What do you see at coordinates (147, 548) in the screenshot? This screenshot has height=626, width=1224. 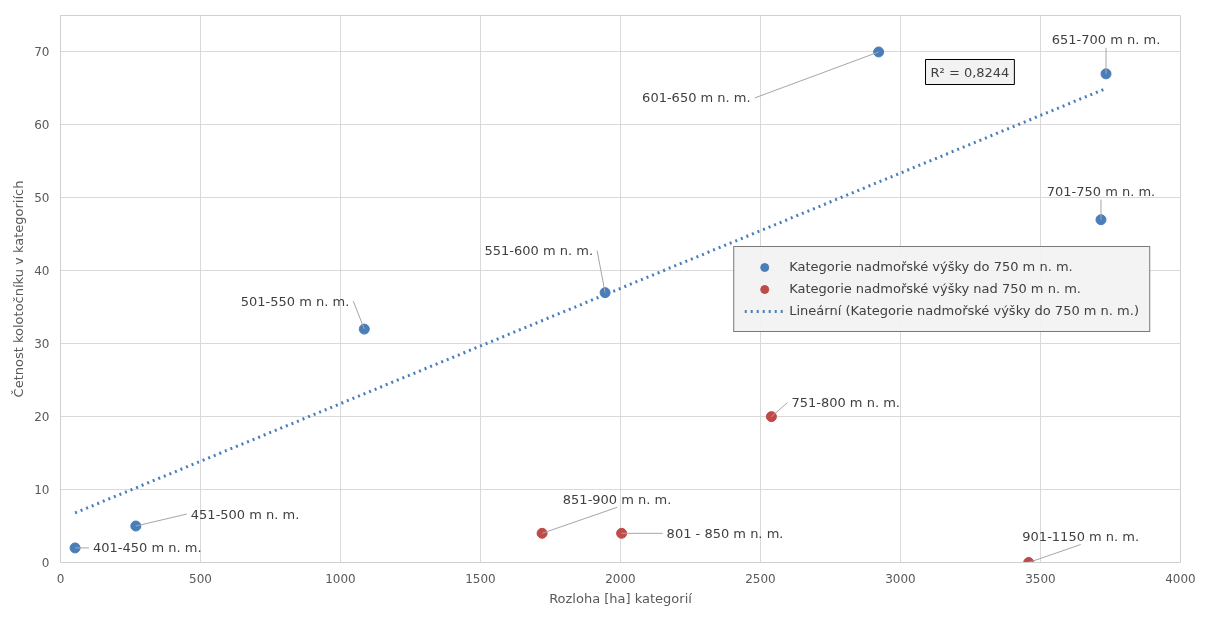 I see `annotation: 401-450 m n. m.` at bounding box center [147, 548].